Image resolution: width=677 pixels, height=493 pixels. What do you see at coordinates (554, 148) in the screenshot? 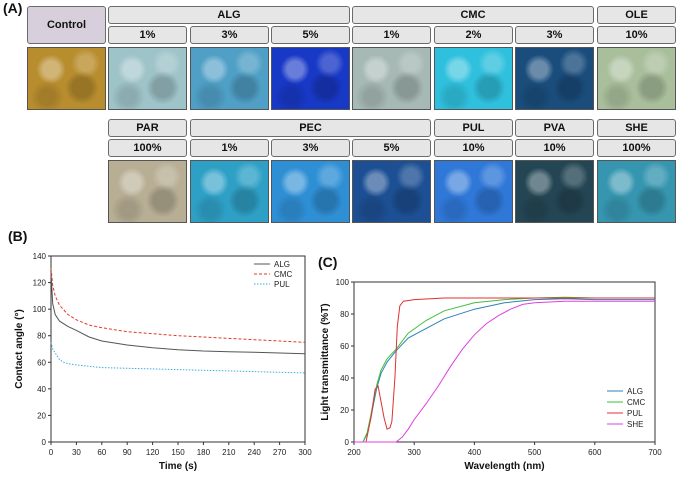
I see `concentration-label-pva-1: 10%` at bounding box center [554, 148].